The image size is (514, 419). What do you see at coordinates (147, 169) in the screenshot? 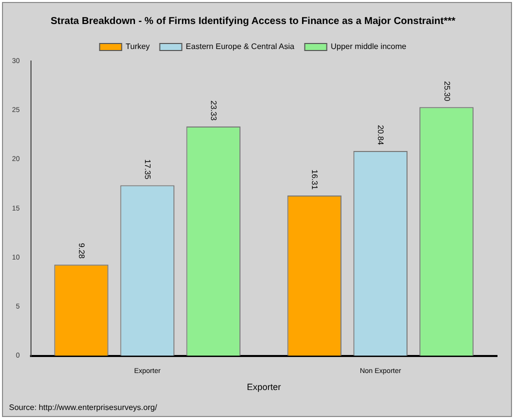
I see `data-label: 17.35` at bounding box center [147, 169].